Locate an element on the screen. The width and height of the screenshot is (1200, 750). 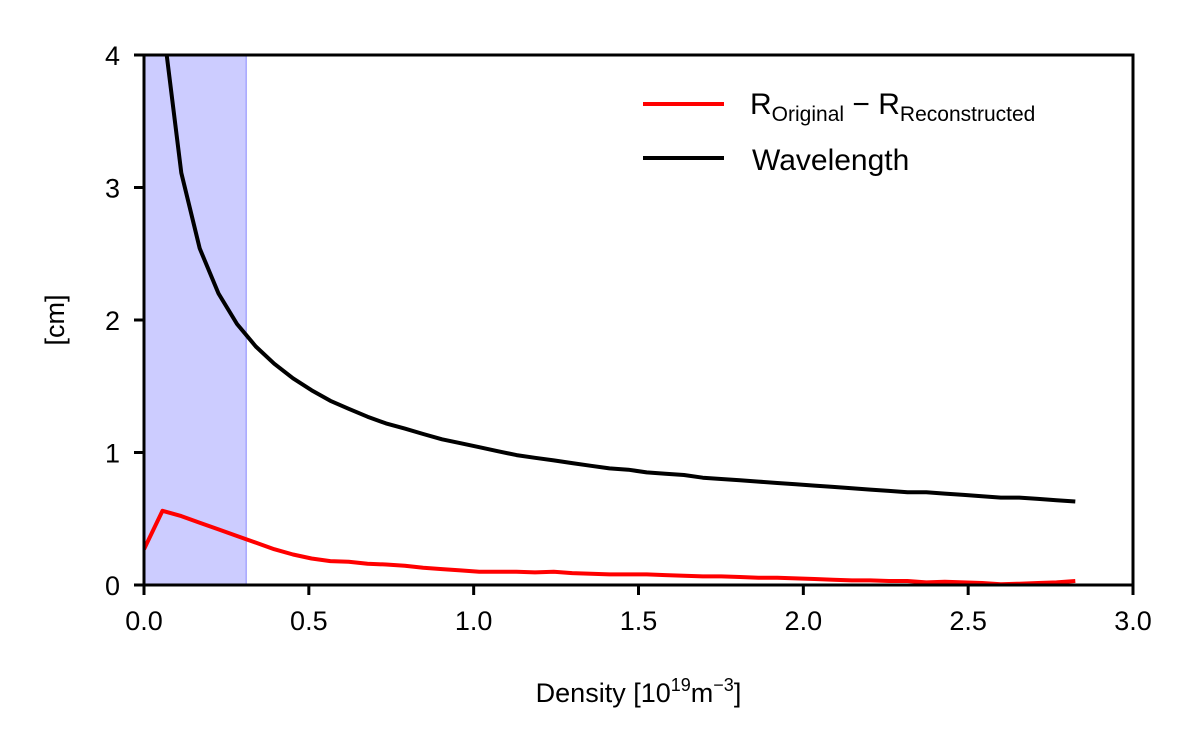
x-axis-unit-exponent-2: −3 is located at coordinates (723, 685).